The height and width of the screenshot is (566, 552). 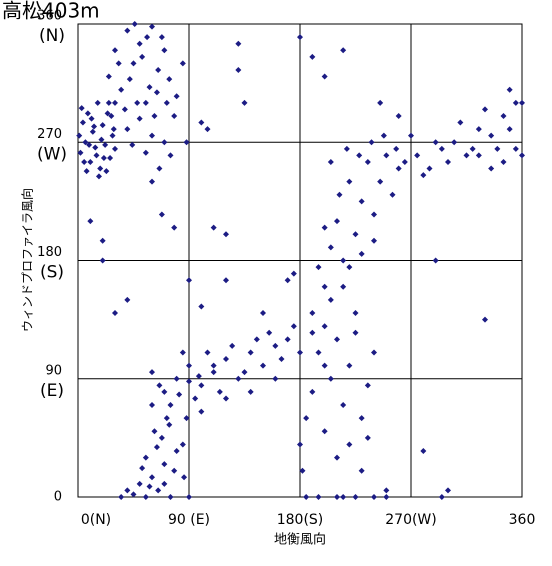 I want to click on y-tick-label: 90, so click(x=53, y=370).